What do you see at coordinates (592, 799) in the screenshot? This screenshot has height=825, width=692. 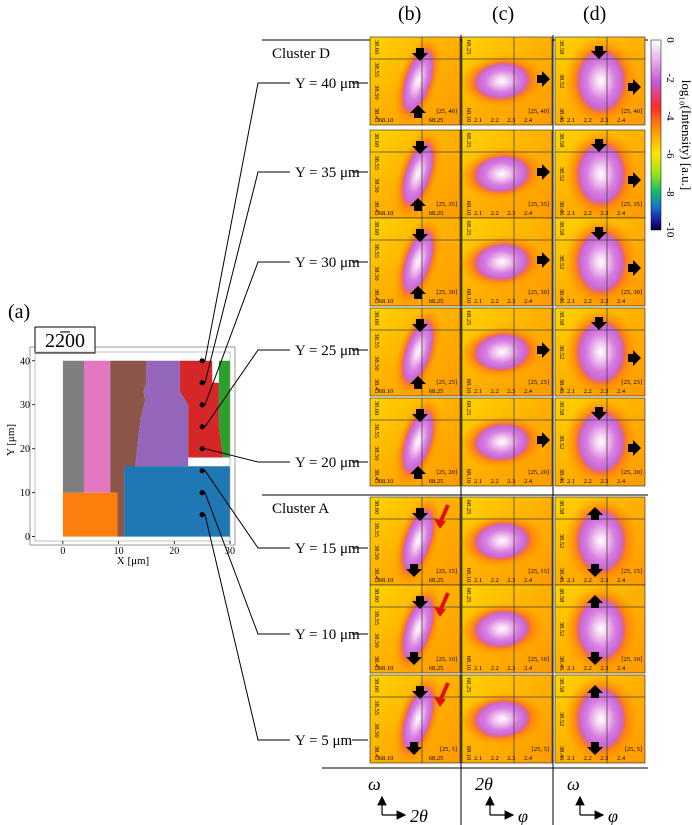 I see `axis-glyph-d: ω φ` at bounding box center [592, 799].